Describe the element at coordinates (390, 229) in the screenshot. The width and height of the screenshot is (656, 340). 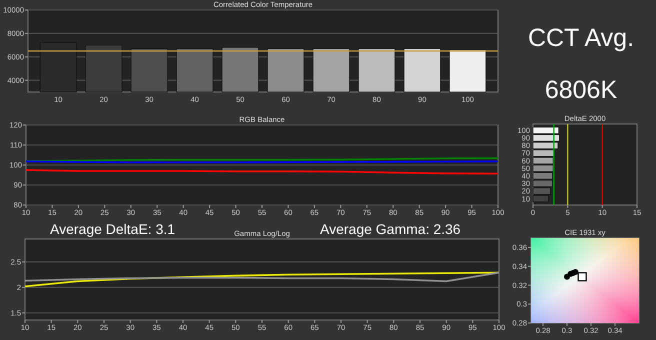
I see `text: Average Gamma: 2.36` at that location.